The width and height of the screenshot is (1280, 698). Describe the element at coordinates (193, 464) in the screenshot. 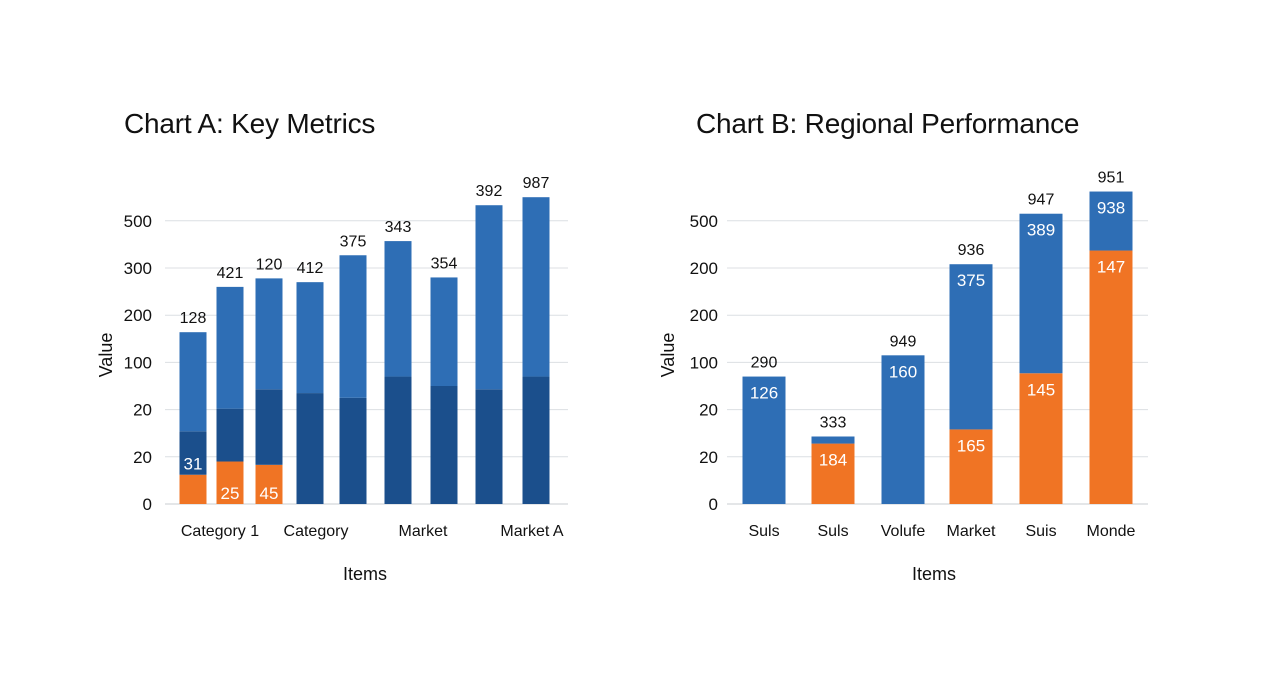

I see `chart-a-segment-label: 31` at that location.